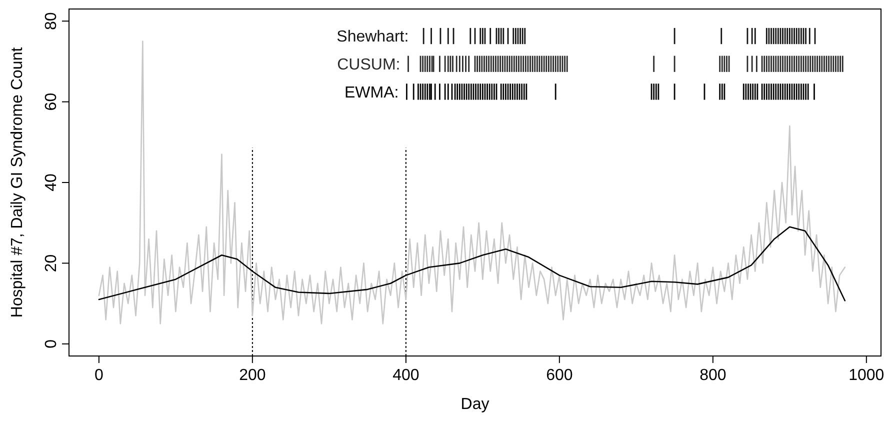 This screenshot has width=889, height=423. Describe the element at coordinates (368, 65) in the screenshot. I see `series-label: CUSUM:` at that location.